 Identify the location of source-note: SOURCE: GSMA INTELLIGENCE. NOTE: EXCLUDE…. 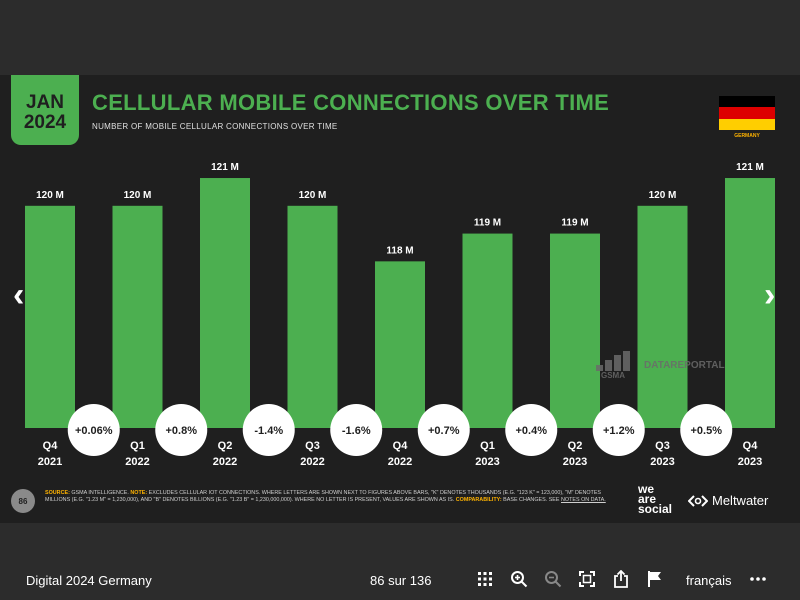
(331, 497).